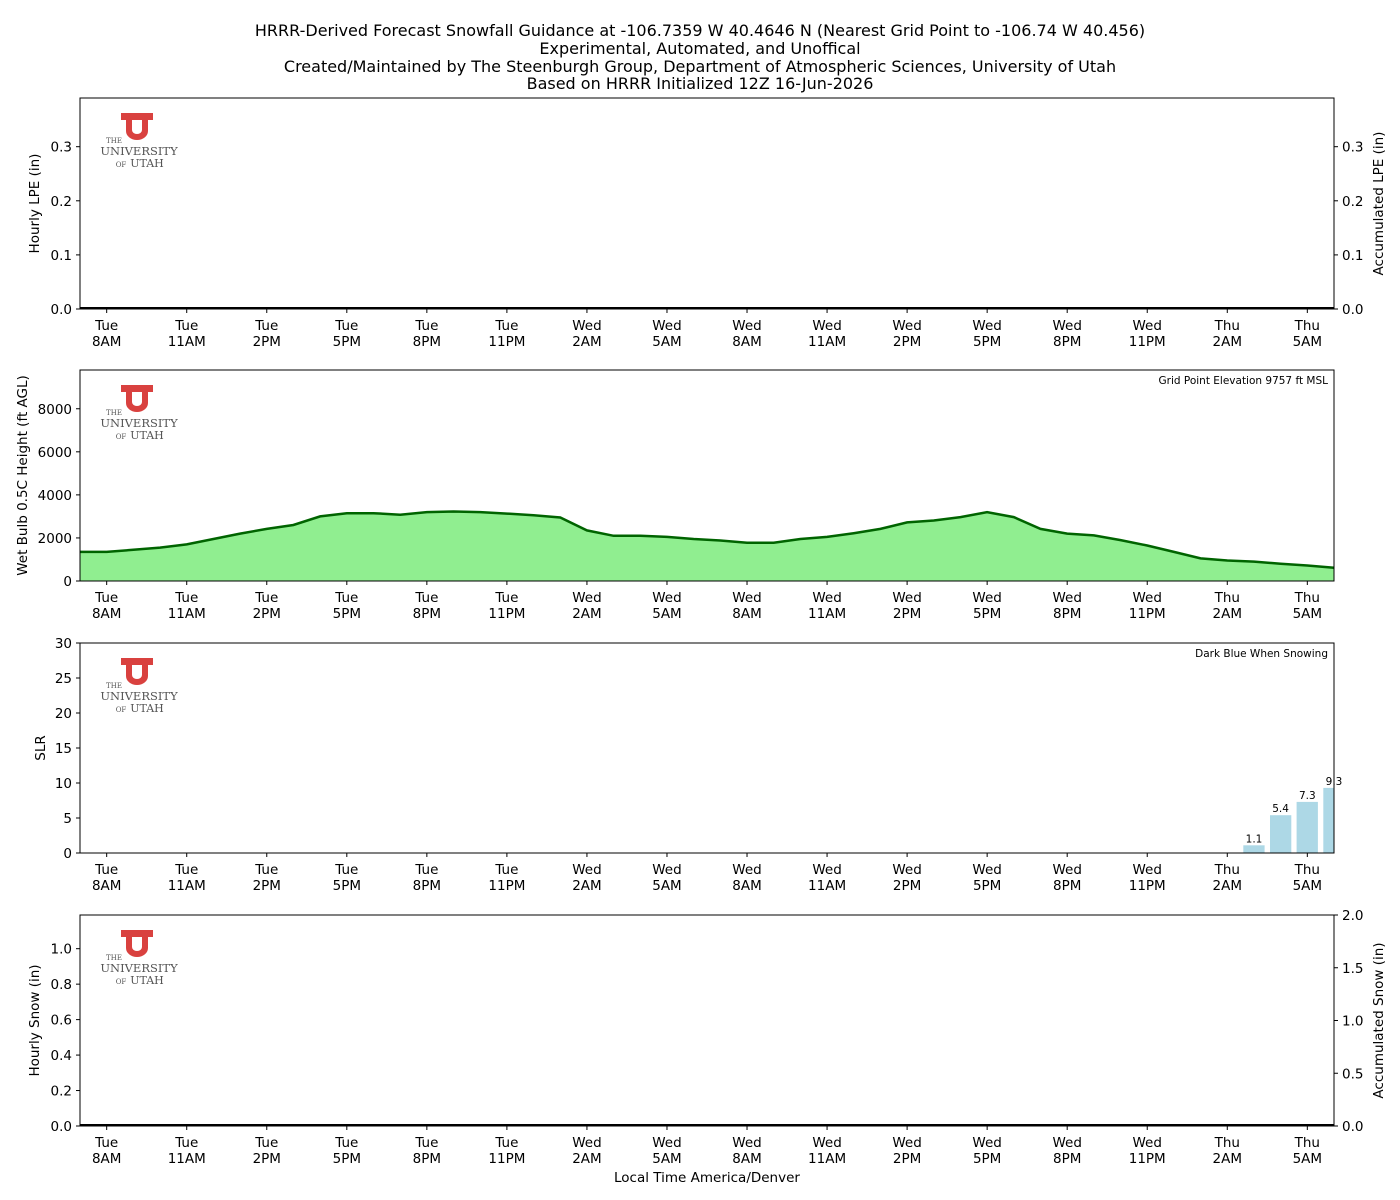 The image size is (1400, 1200). Describe the element at coordinates (121, 710) in the screenshot. I see `logo-text-of: OF` at that location.